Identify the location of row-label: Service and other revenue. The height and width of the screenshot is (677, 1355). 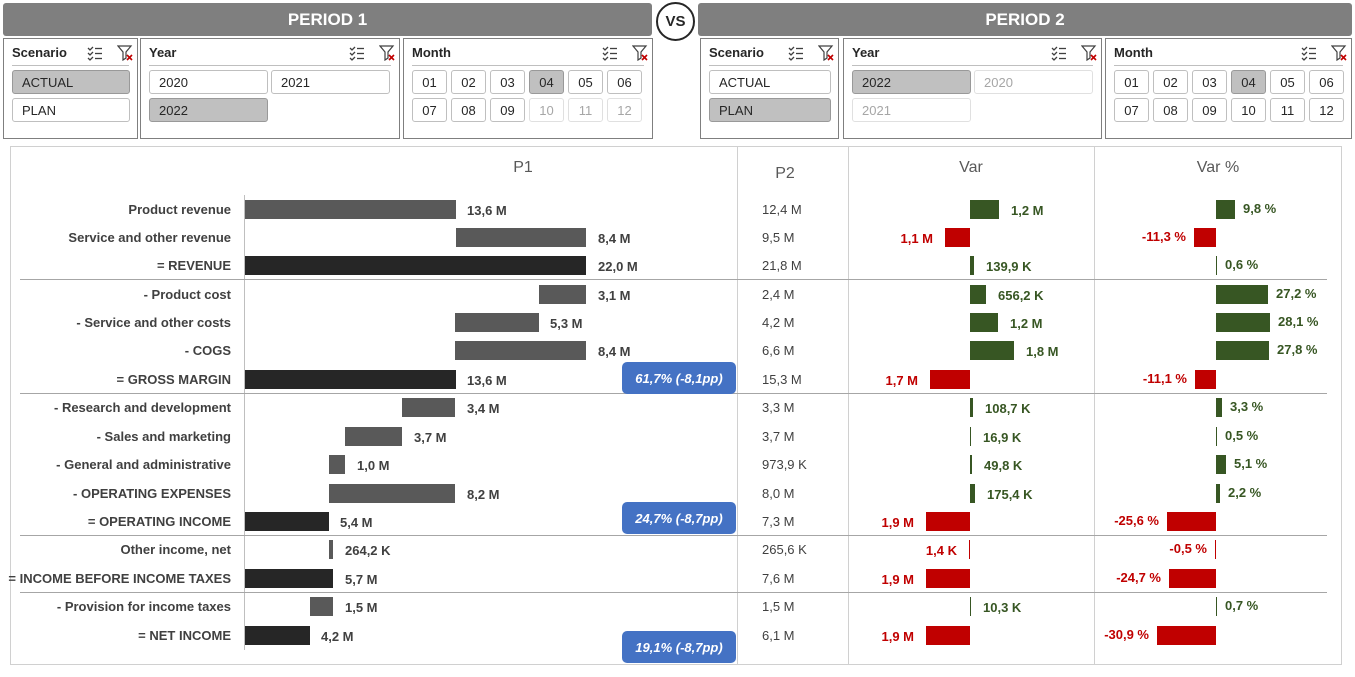
(149, 237).